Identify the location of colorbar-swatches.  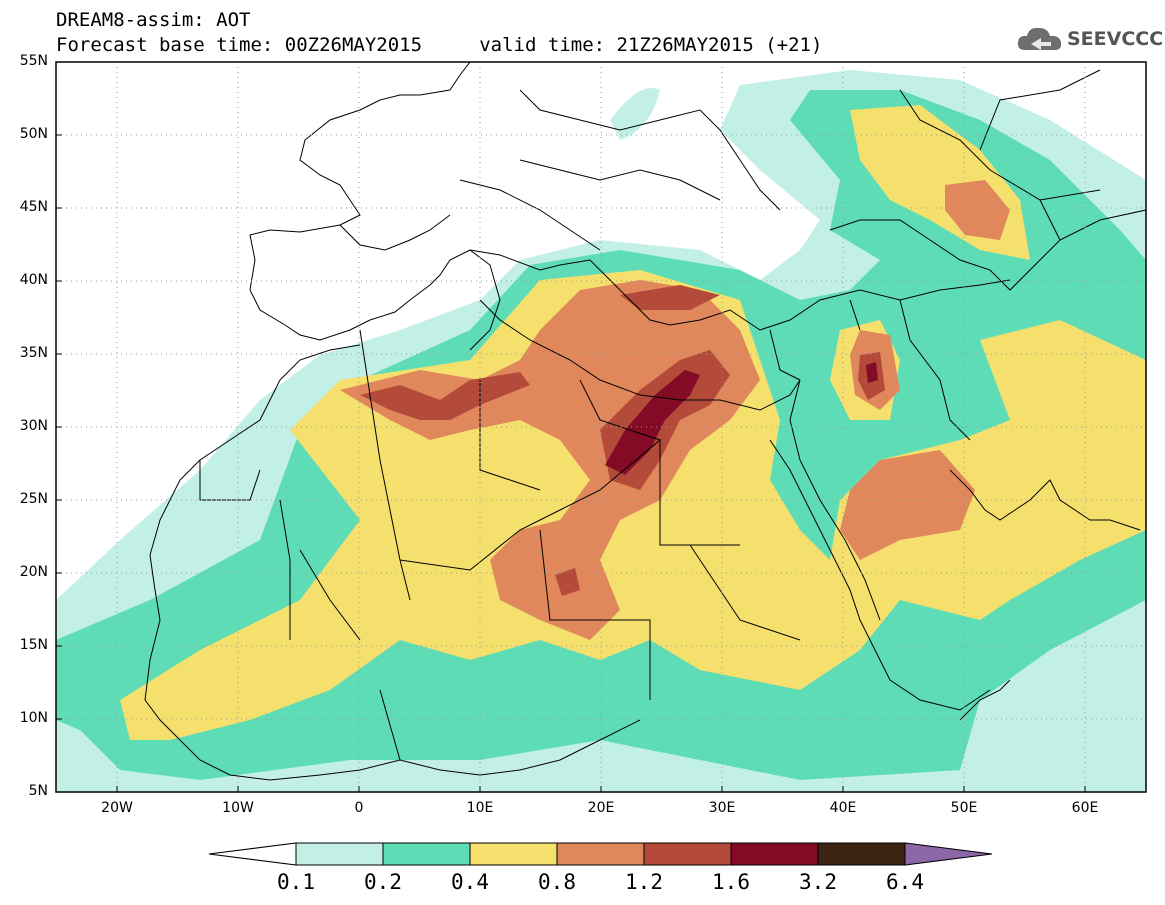
(600, 854).